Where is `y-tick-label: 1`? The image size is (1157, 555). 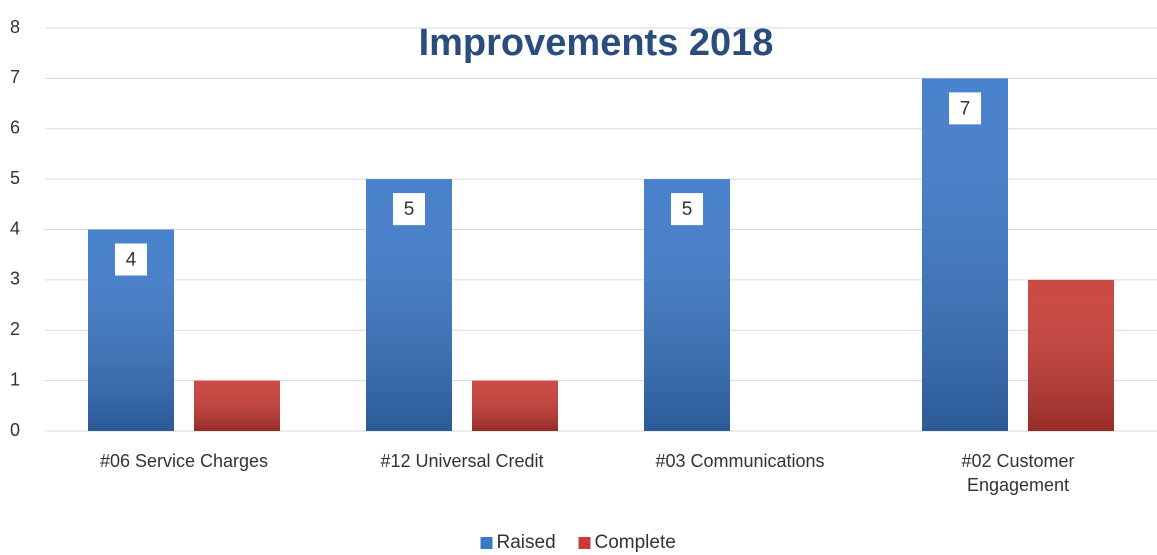
y-tick-label: 1 is located at coordinates (15, 379).